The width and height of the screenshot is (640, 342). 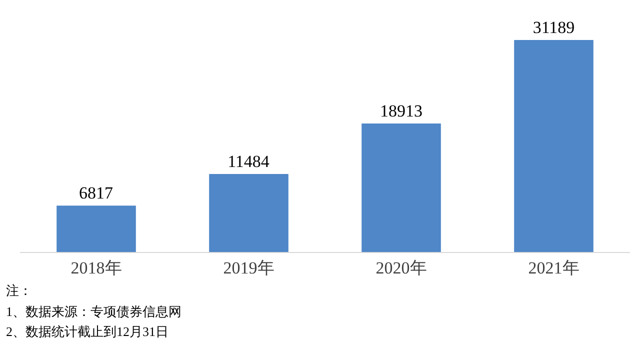 What do you see at coordinates (401, 268) in the screenshot?
I see `x-tick-label: 2020年` at bounding box center [401, 268].